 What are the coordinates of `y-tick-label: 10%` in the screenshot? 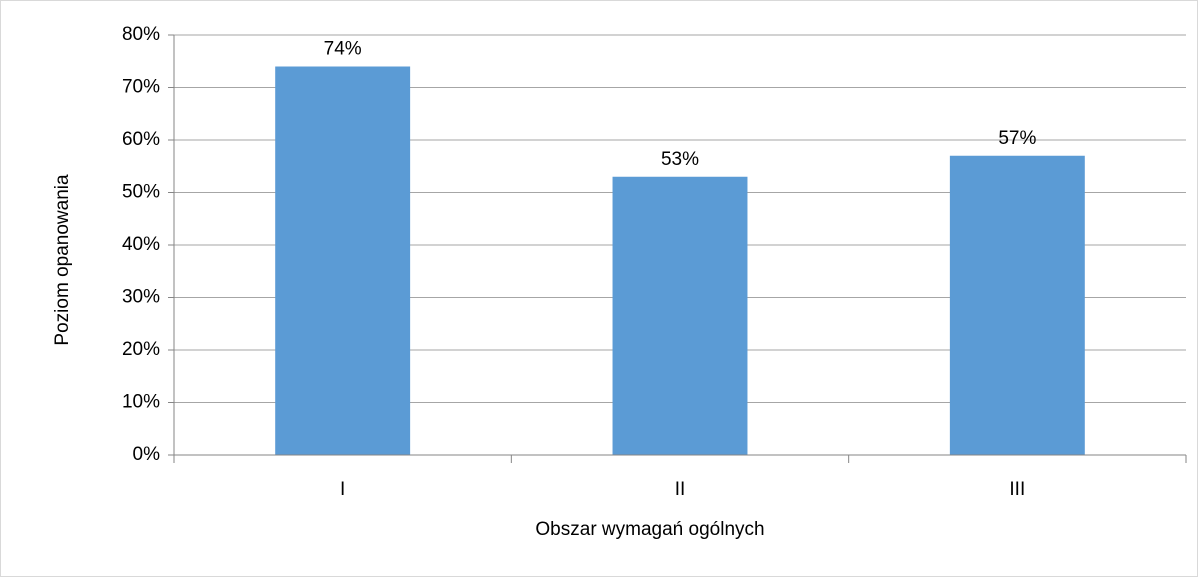 It's located at (141, 402).